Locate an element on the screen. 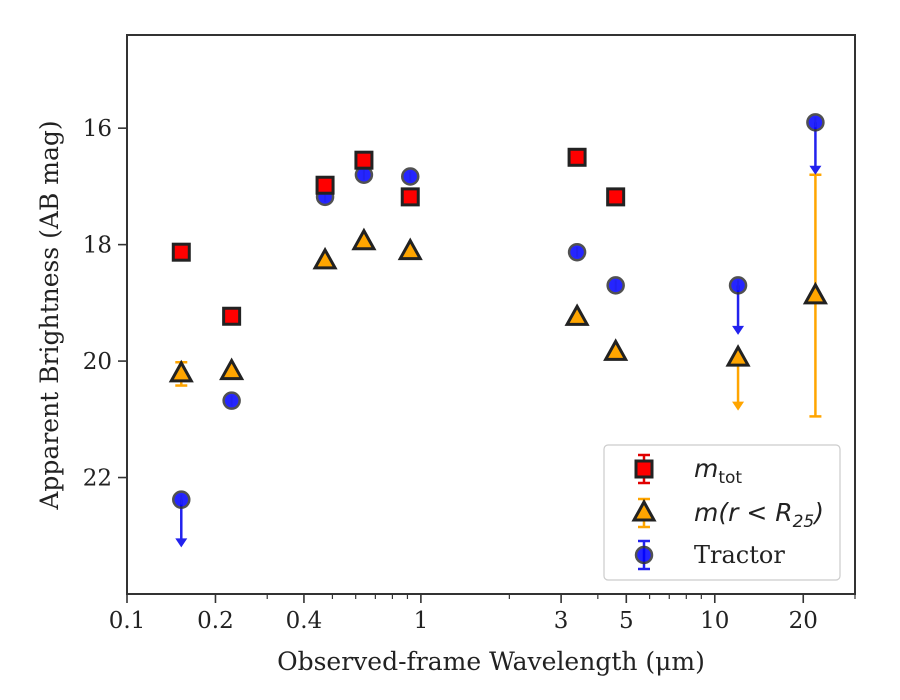 The height and width of the screenshot is (700, 900). legend-label: Tractor is located at coordinates (739, 555).